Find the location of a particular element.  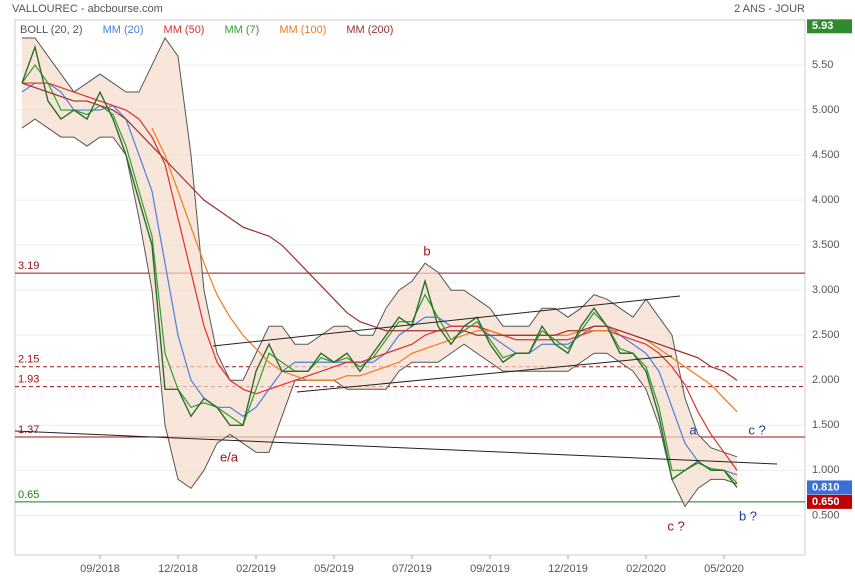

legend-entry: MM (7) is located at coordinates (241, 30).